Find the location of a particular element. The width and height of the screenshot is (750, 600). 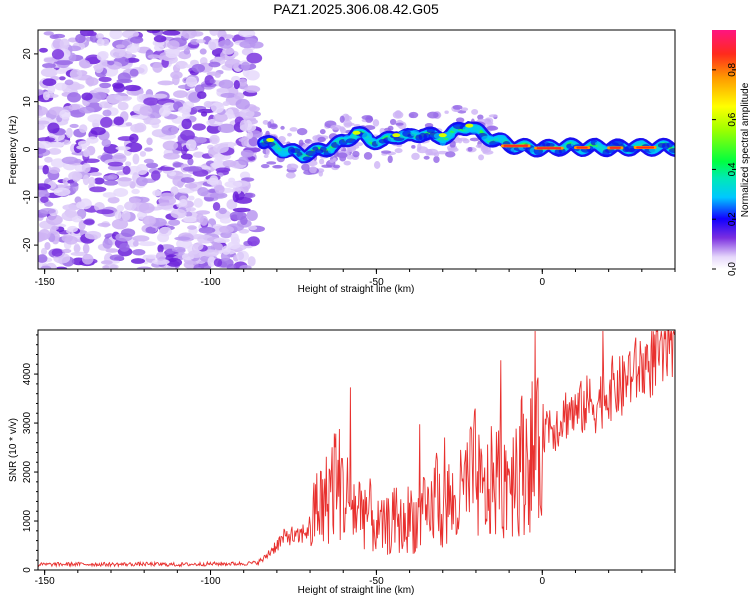

colorbar-tick-label: 0.4 is located at coordinates (732, 169).